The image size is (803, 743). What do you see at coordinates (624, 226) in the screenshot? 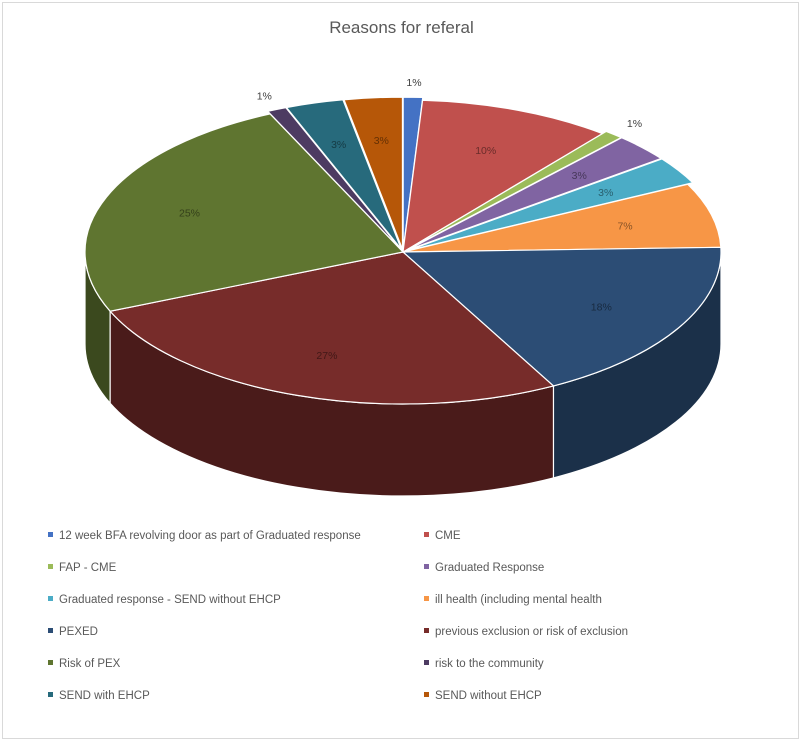
I see `slice-data-label: 7%` at bounding box center [624, 226].